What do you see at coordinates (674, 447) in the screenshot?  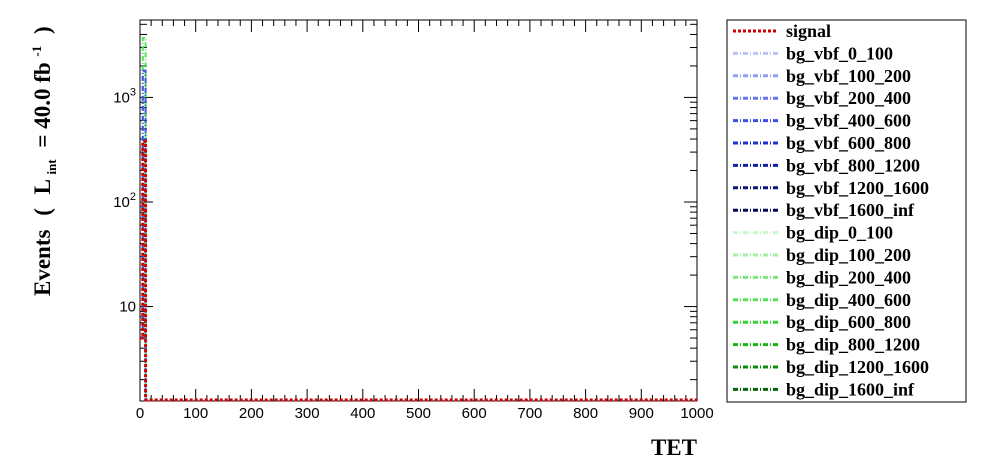 I see `x-axis-title: TET` at bounding box center [674, 447].